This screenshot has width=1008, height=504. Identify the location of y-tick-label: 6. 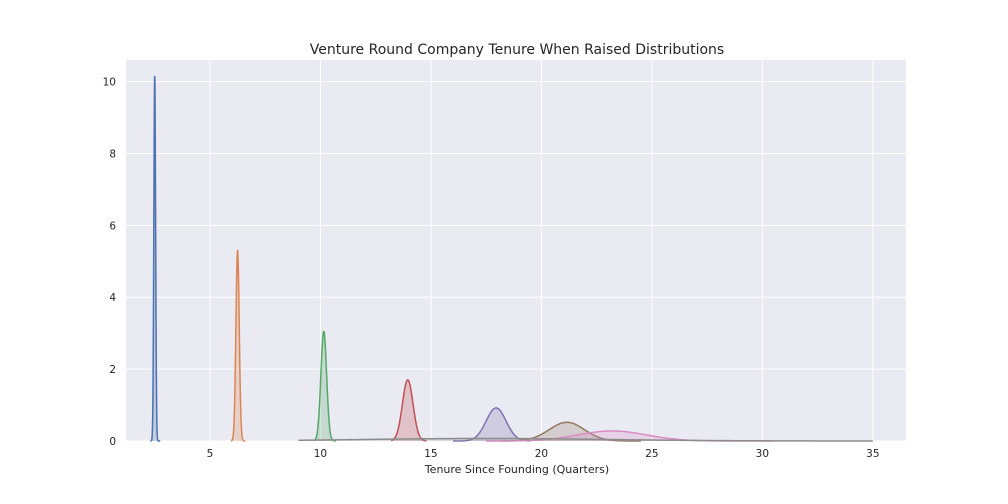
(112, 226).